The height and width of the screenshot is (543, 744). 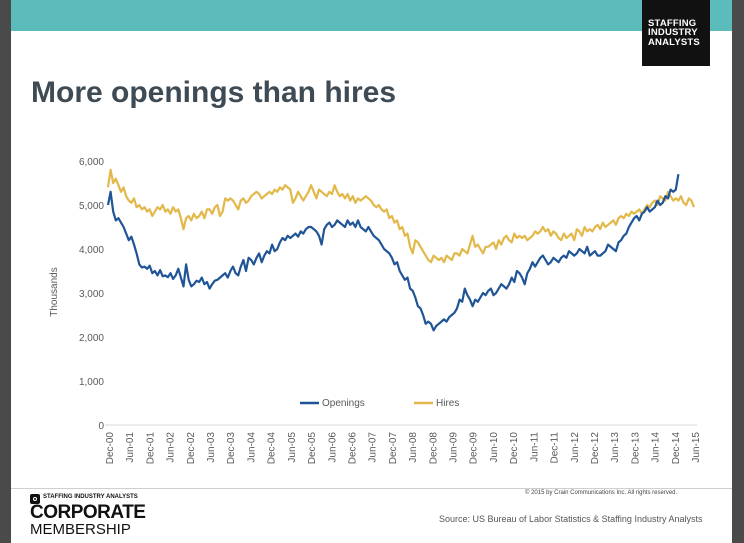 What do you see at coordinates (110, 448) in the screenshot?
I see `x-tick-label: Dec-00` at bounding box center [110, 448].